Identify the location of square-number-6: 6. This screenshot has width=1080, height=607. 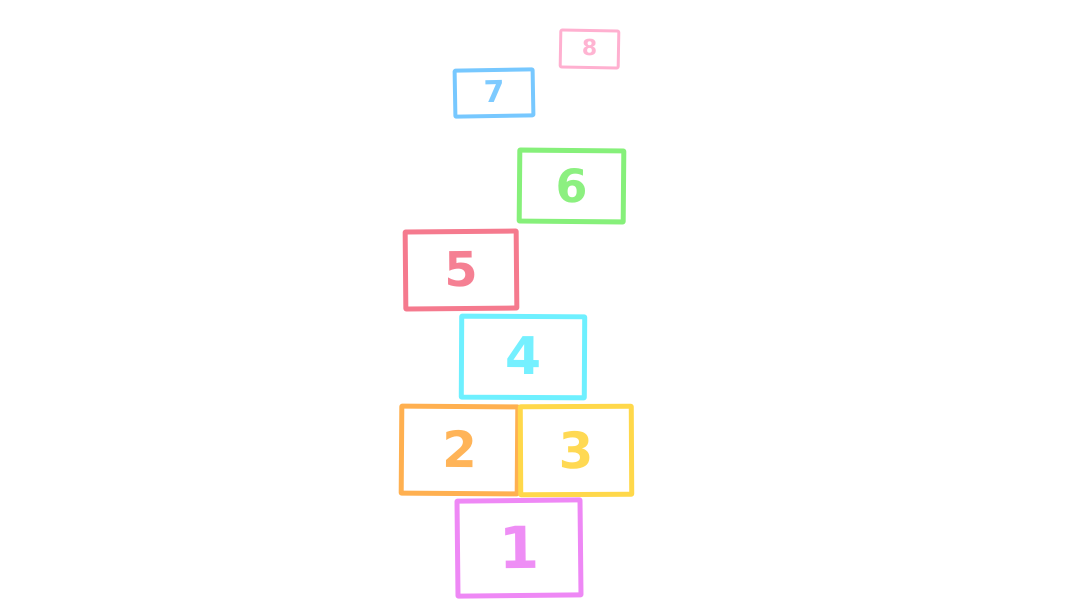
(571, 186).